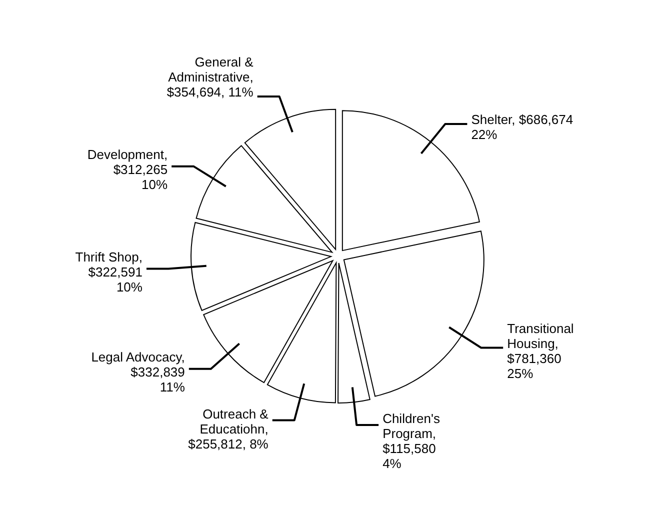  Describe the element at coordinates (138, 371) in the screenshot. I see `slice-label: Legal Advocacy, $332,839 11%` at that location.